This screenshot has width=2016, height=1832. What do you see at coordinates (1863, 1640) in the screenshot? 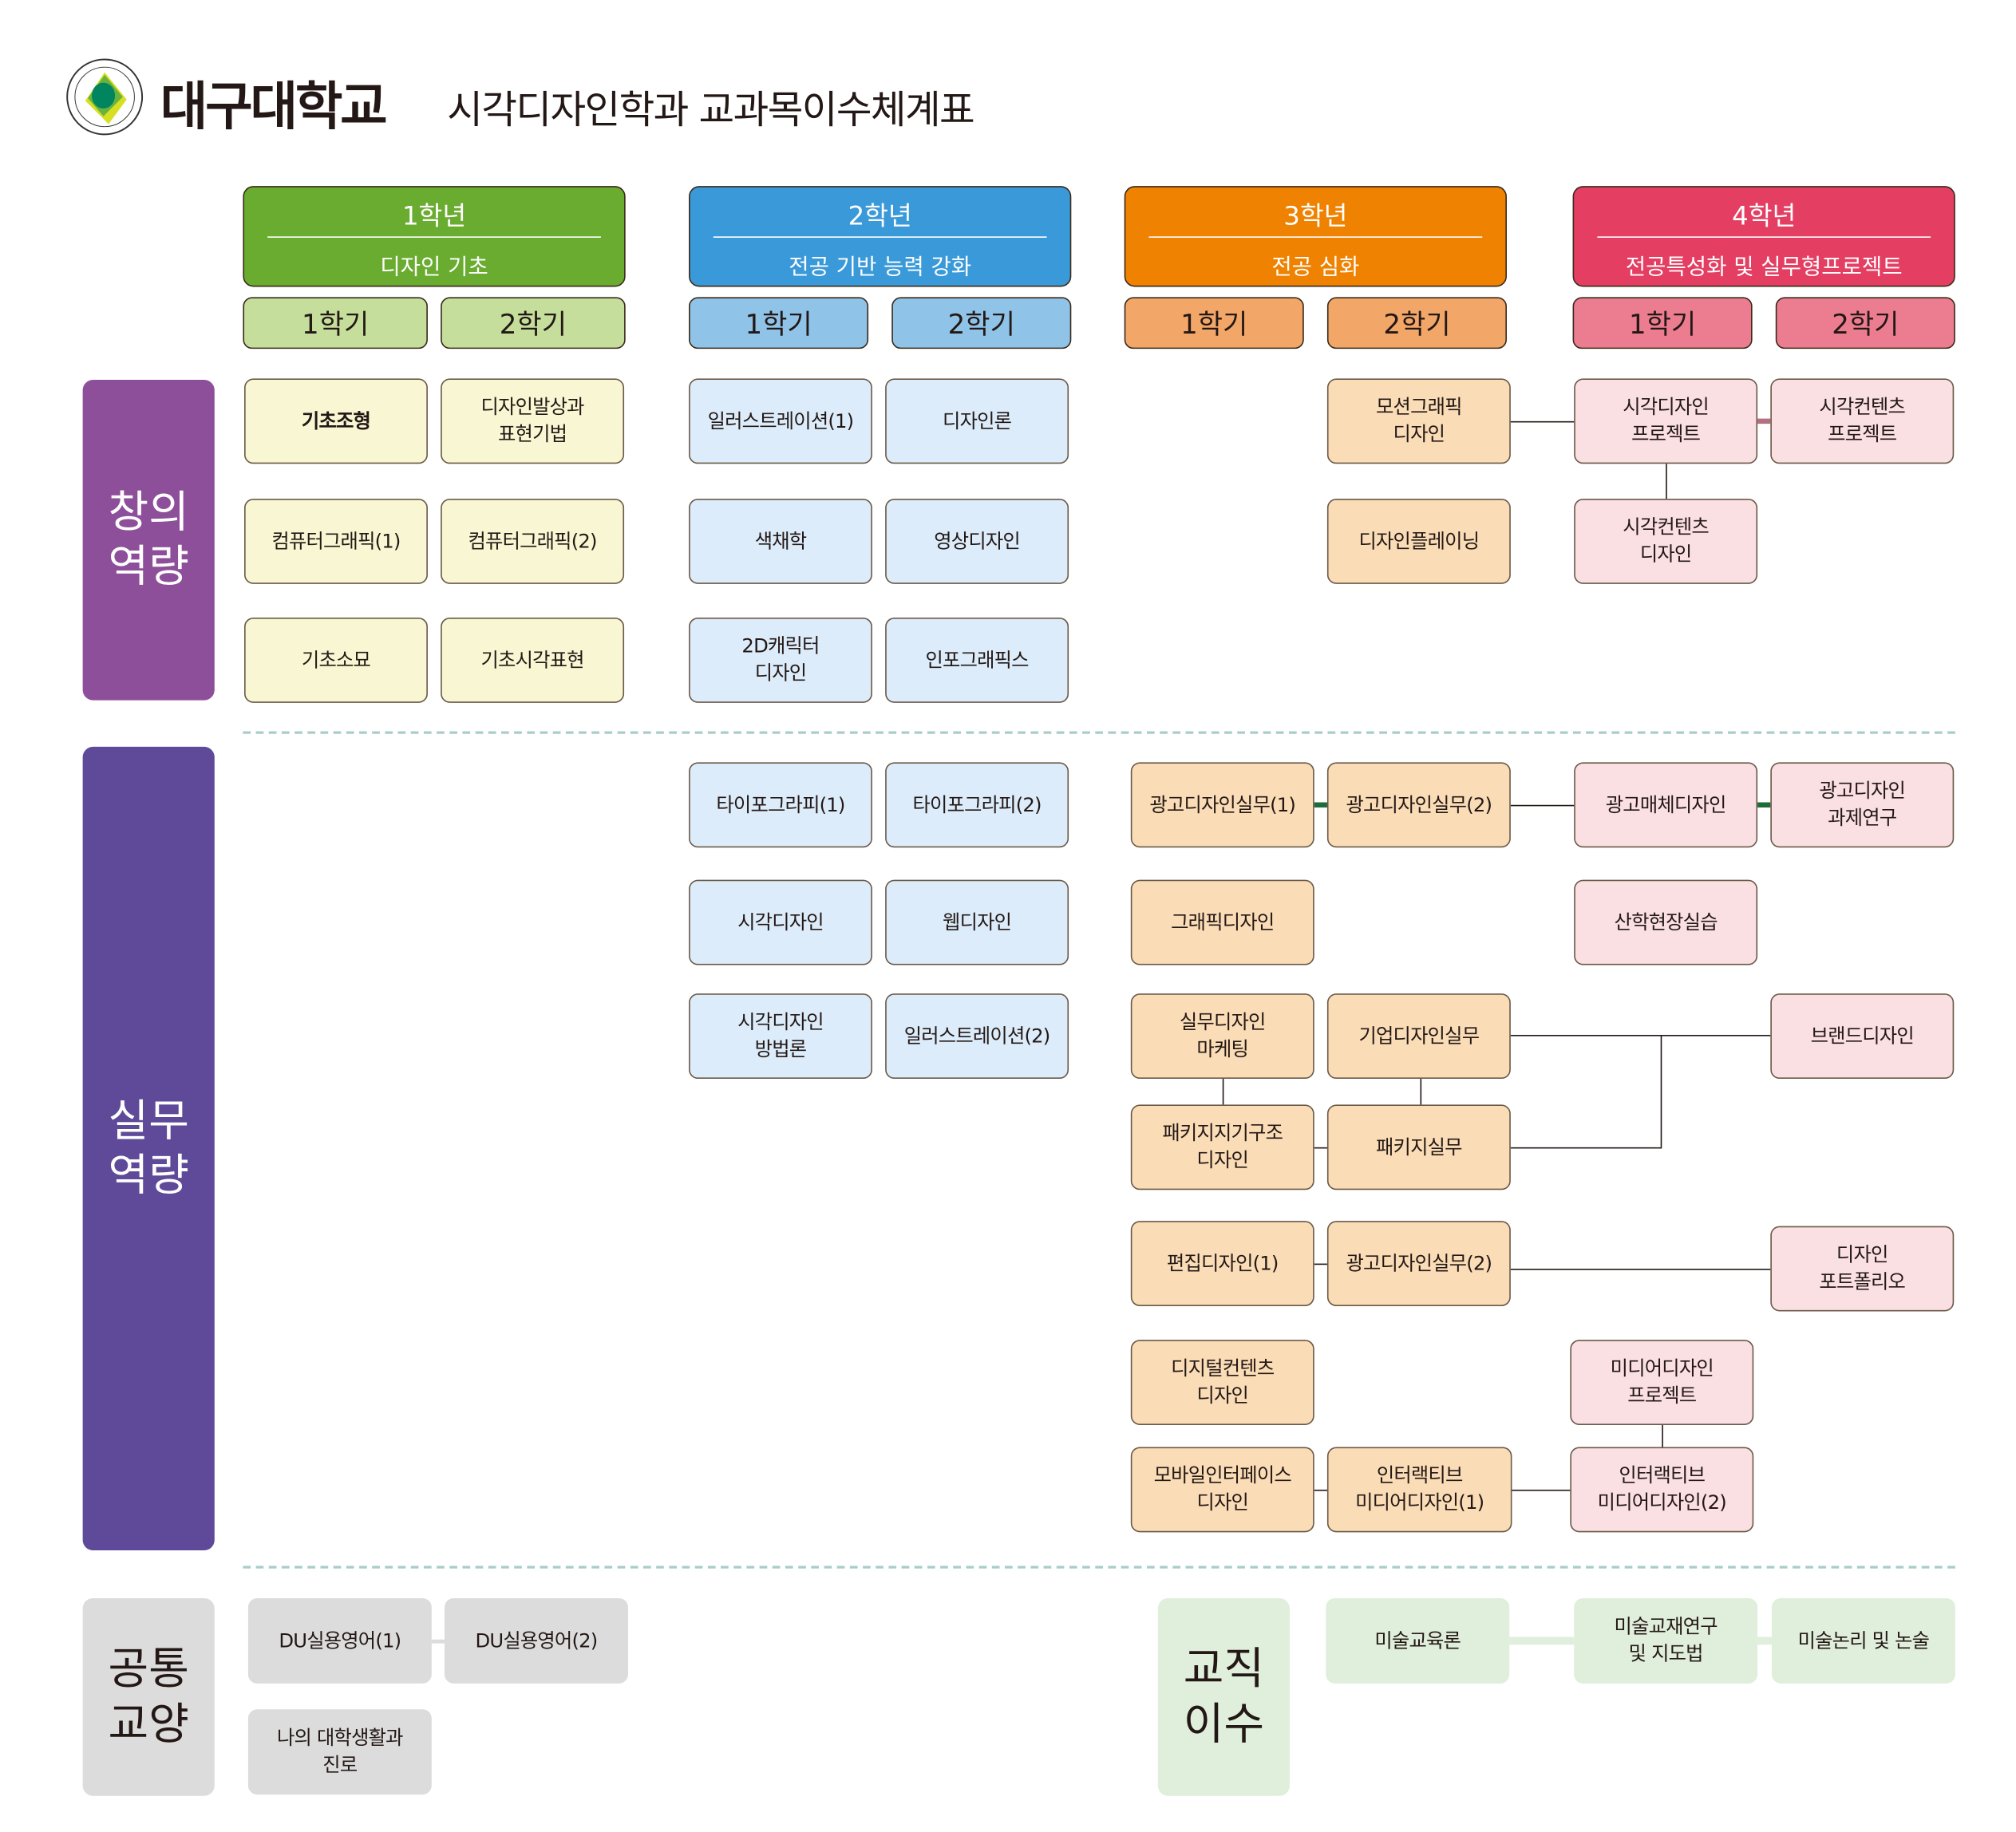
I see `course-box: 미술논리 및 논술` at bounding box center [1863, 1640].